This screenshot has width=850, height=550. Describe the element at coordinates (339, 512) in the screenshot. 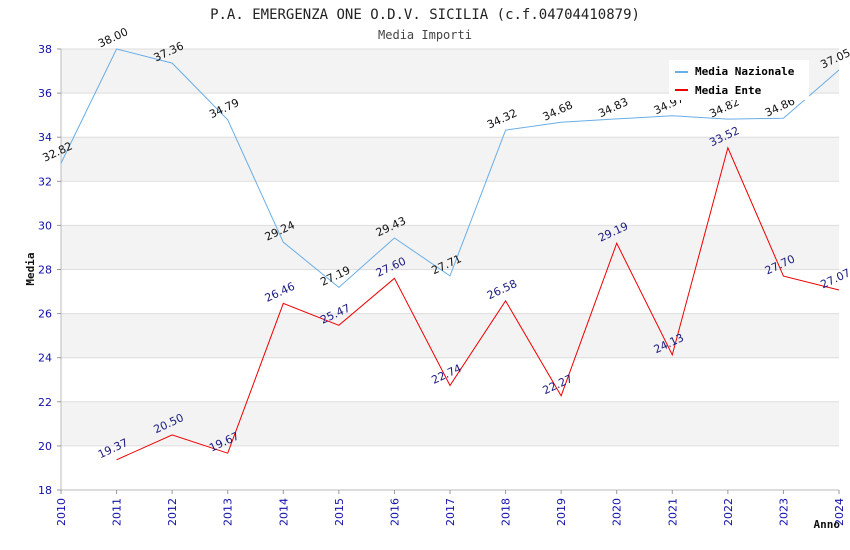

I see `x-tick-label: 2015` at that location.